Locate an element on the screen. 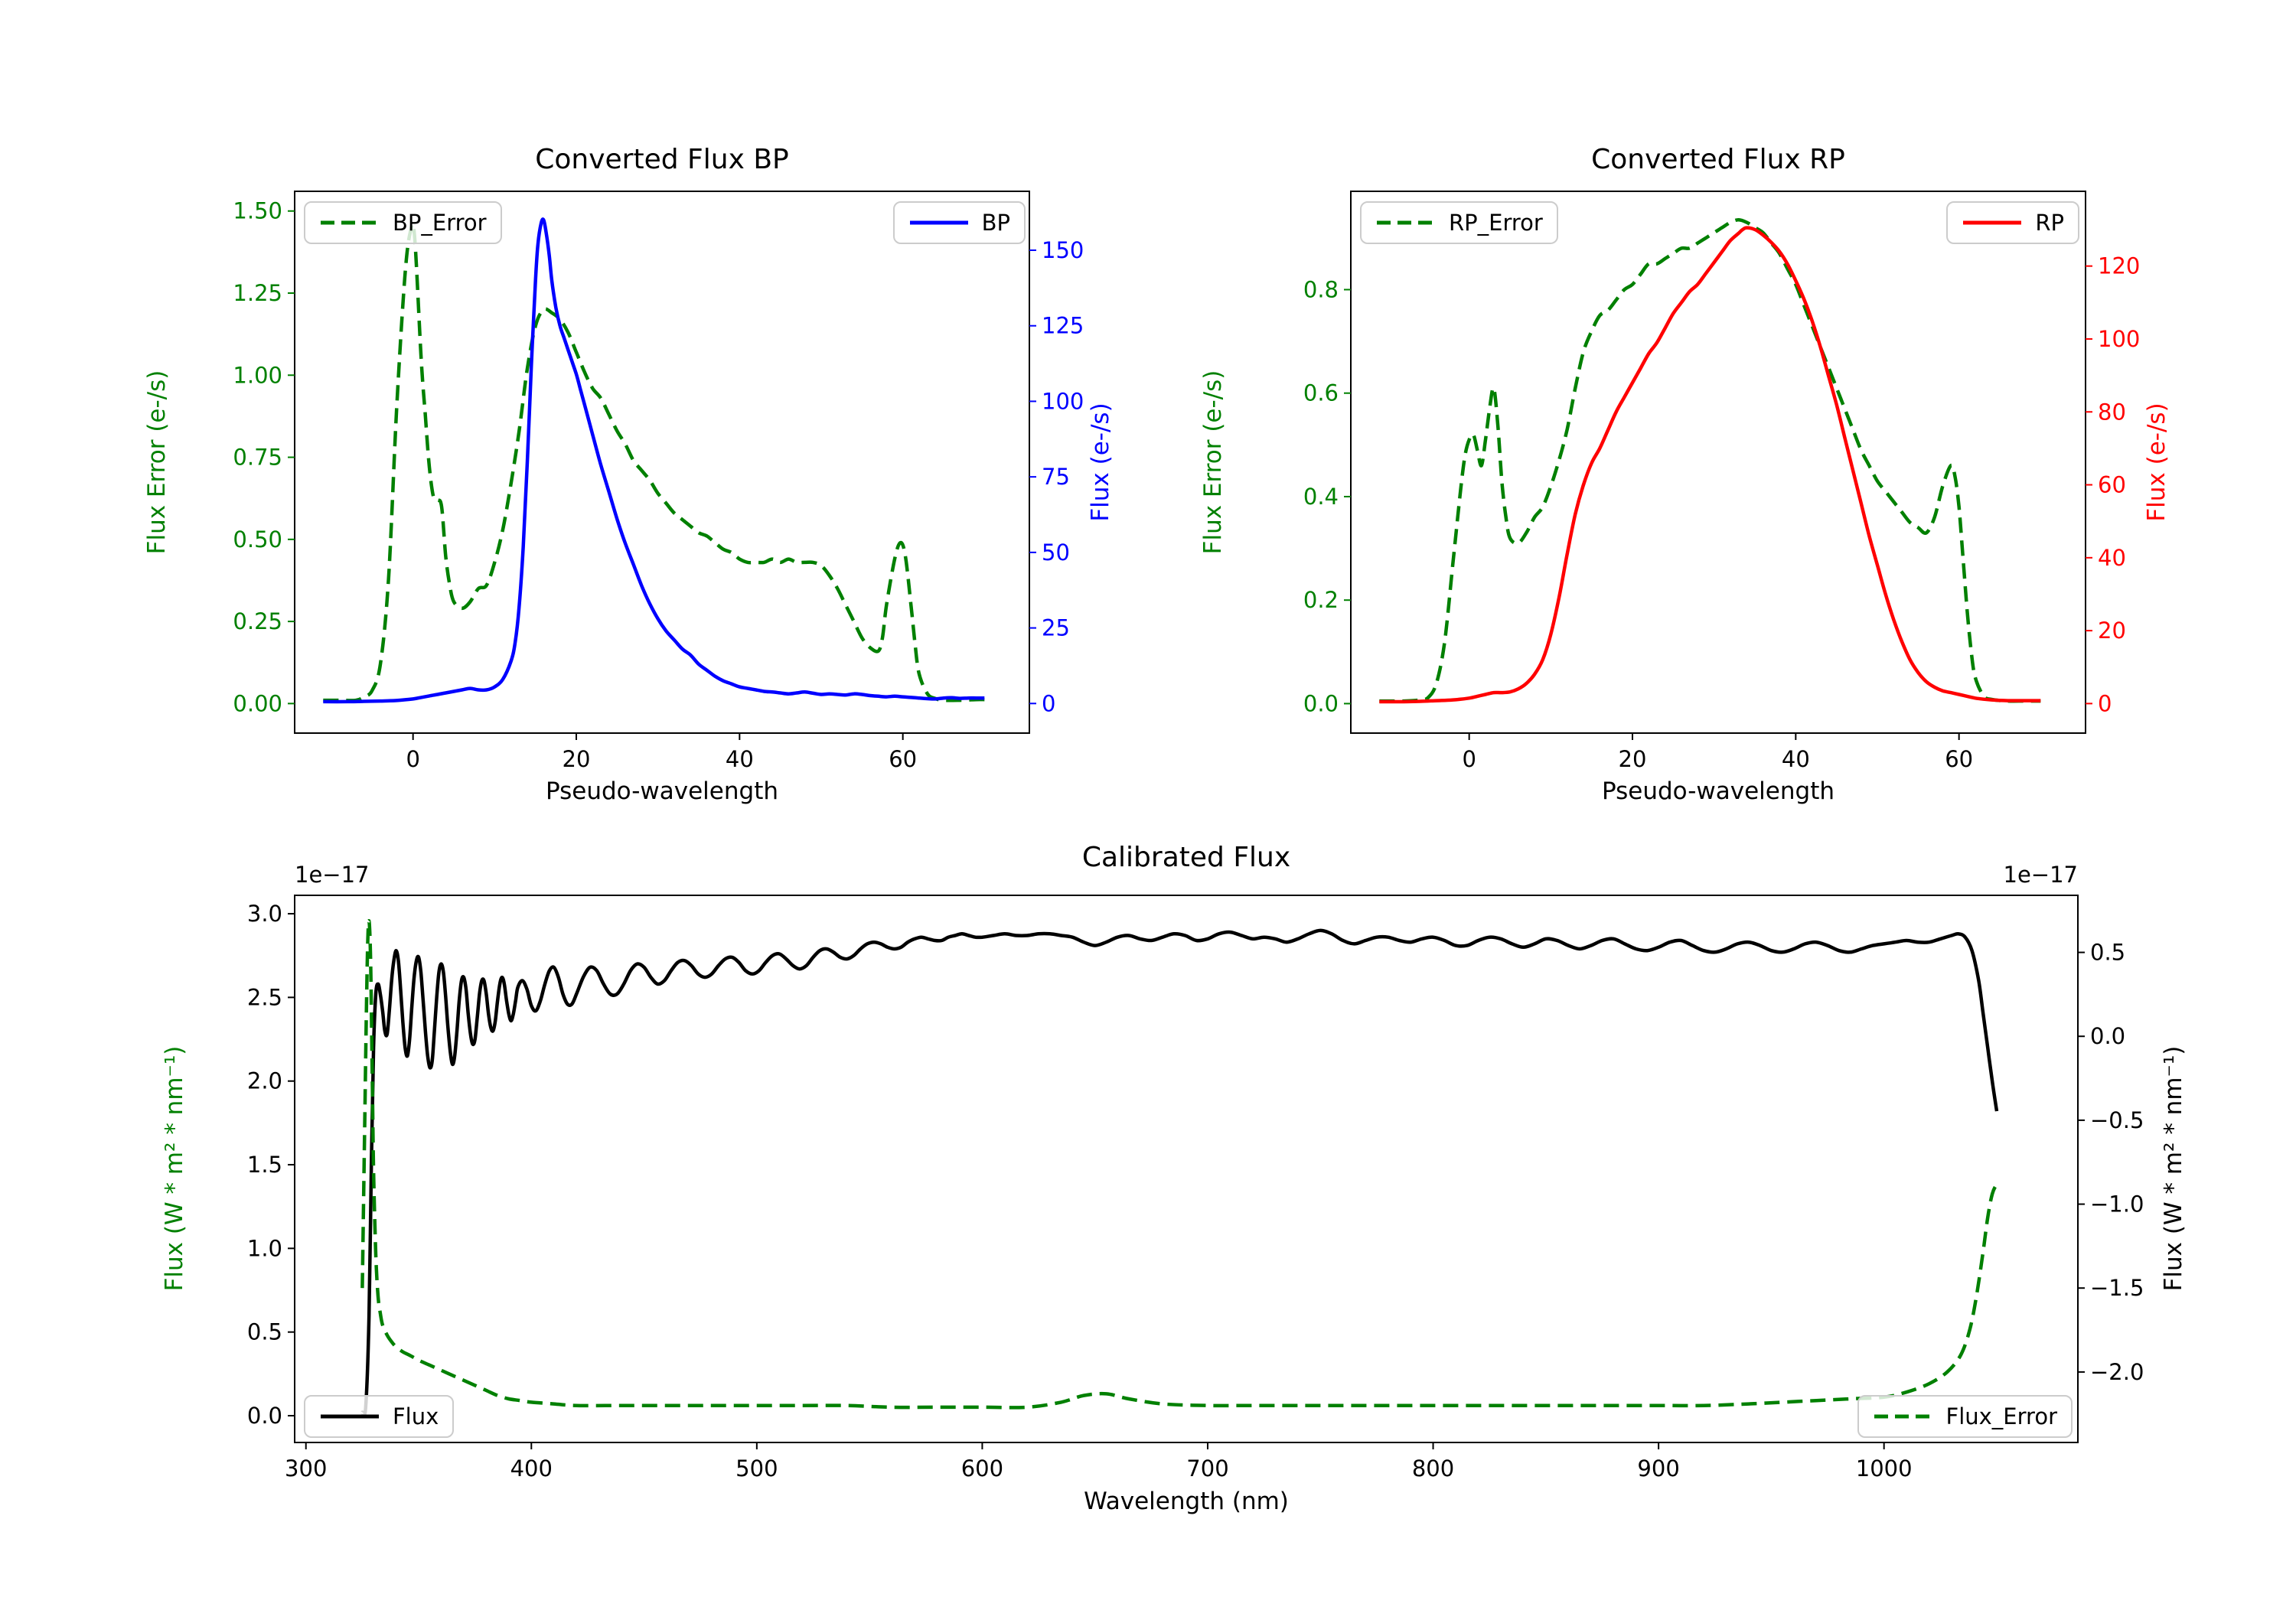  flux-xlabel: Wavelength (nm) is located at coordinates (1186, 1501).